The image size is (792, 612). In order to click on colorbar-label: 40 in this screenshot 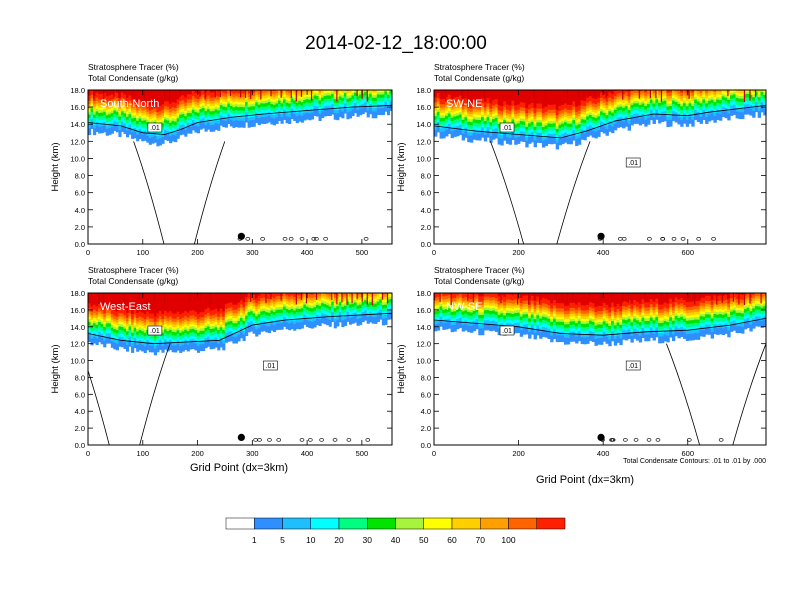, I will do `click(396, 540)`.